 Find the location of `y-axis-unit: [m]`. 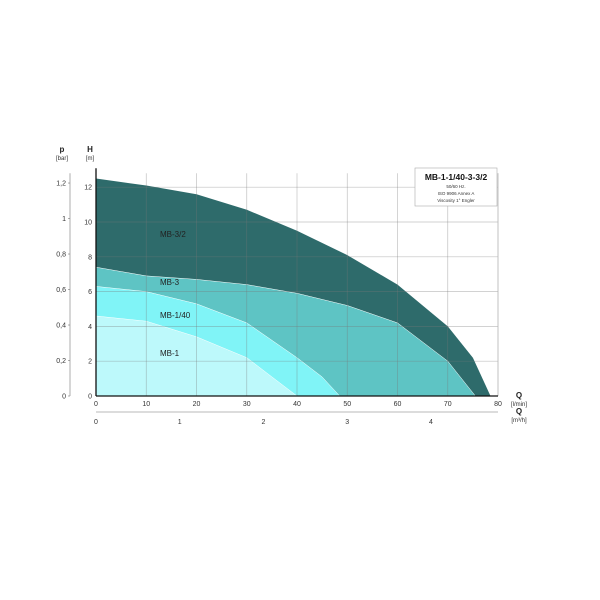

y-axis-unit: [m] is located at coordinates (90, 159).